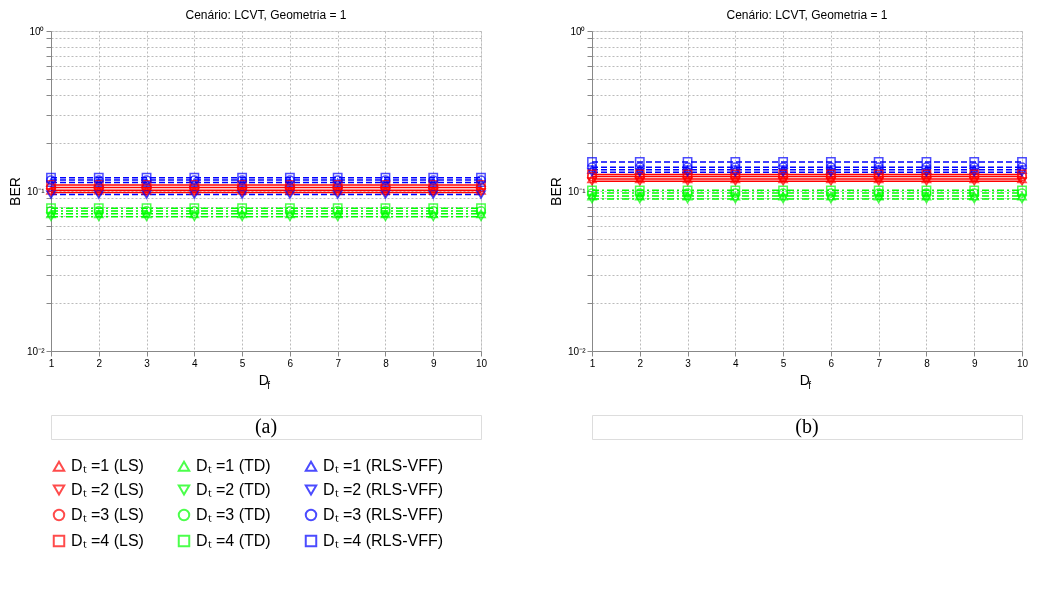 Image resolution: width=1057 pixels, height=610 pixels. I want to click on text: (b), so click(807, 426).